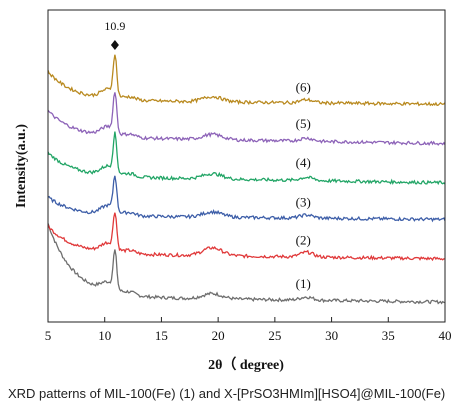 The image size is (474, 405). Describe the element at coordinates (303, 240) in the screenshot. I see `series-label-2: (2)` at that location.